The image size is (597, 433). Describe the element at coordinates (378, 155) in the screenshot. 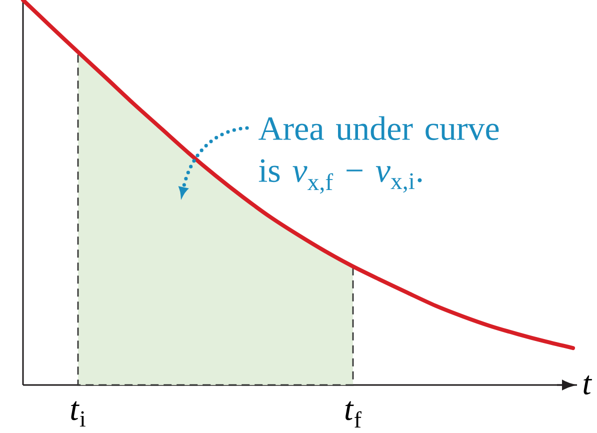

I see `annotation: Area under curve is v$_{x,f}$ − v$_{x,i}$.` at that location.